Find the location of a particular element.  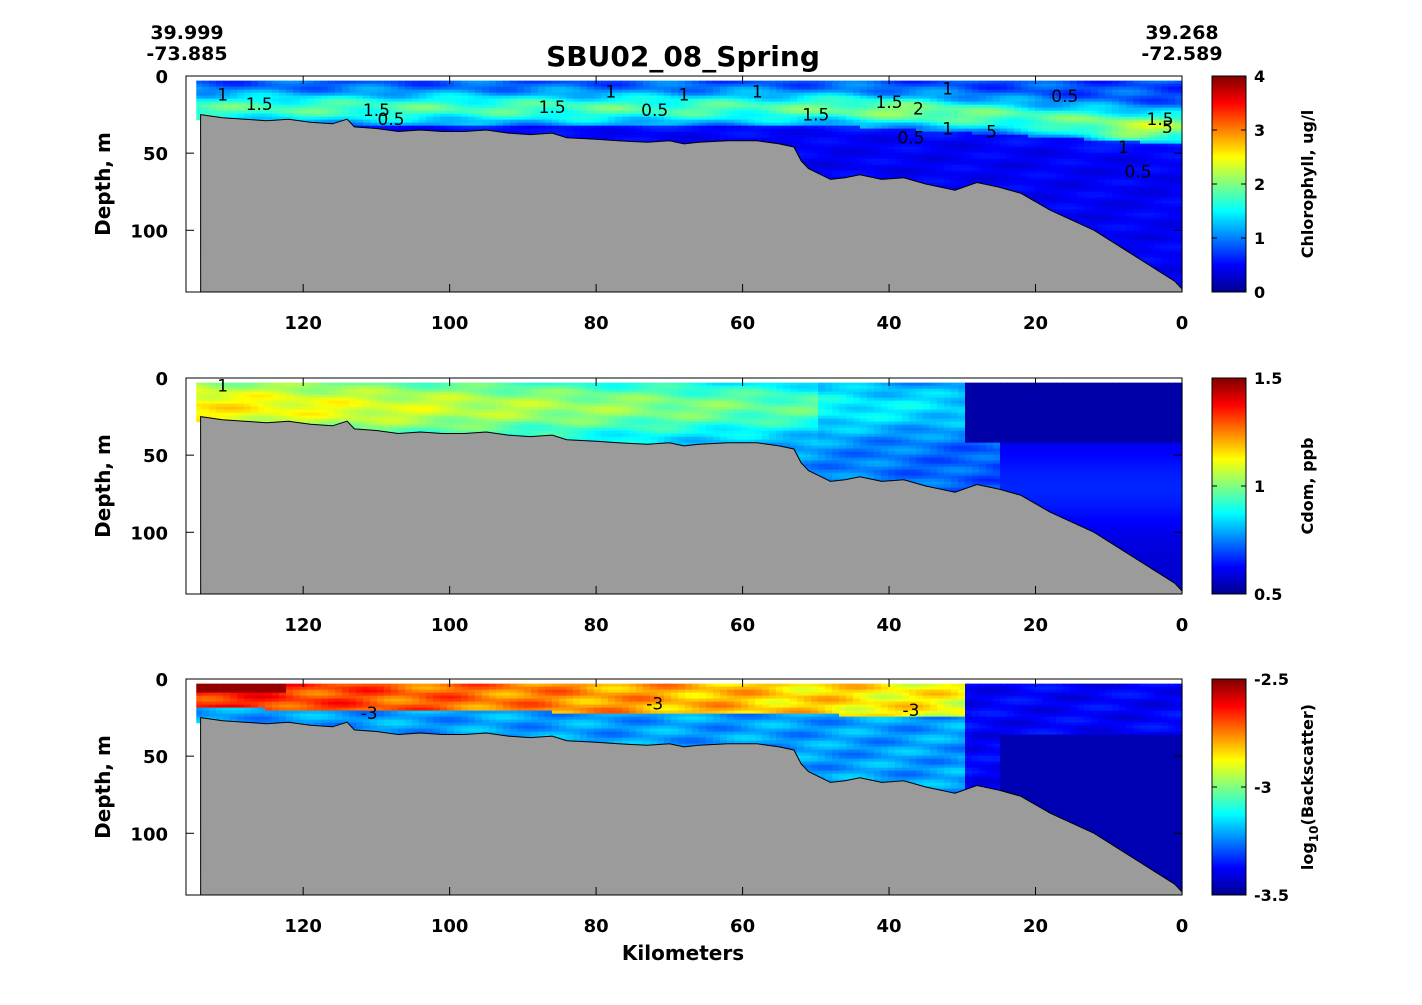

contour-label: 1.5 is located at coordinates (259, 105).